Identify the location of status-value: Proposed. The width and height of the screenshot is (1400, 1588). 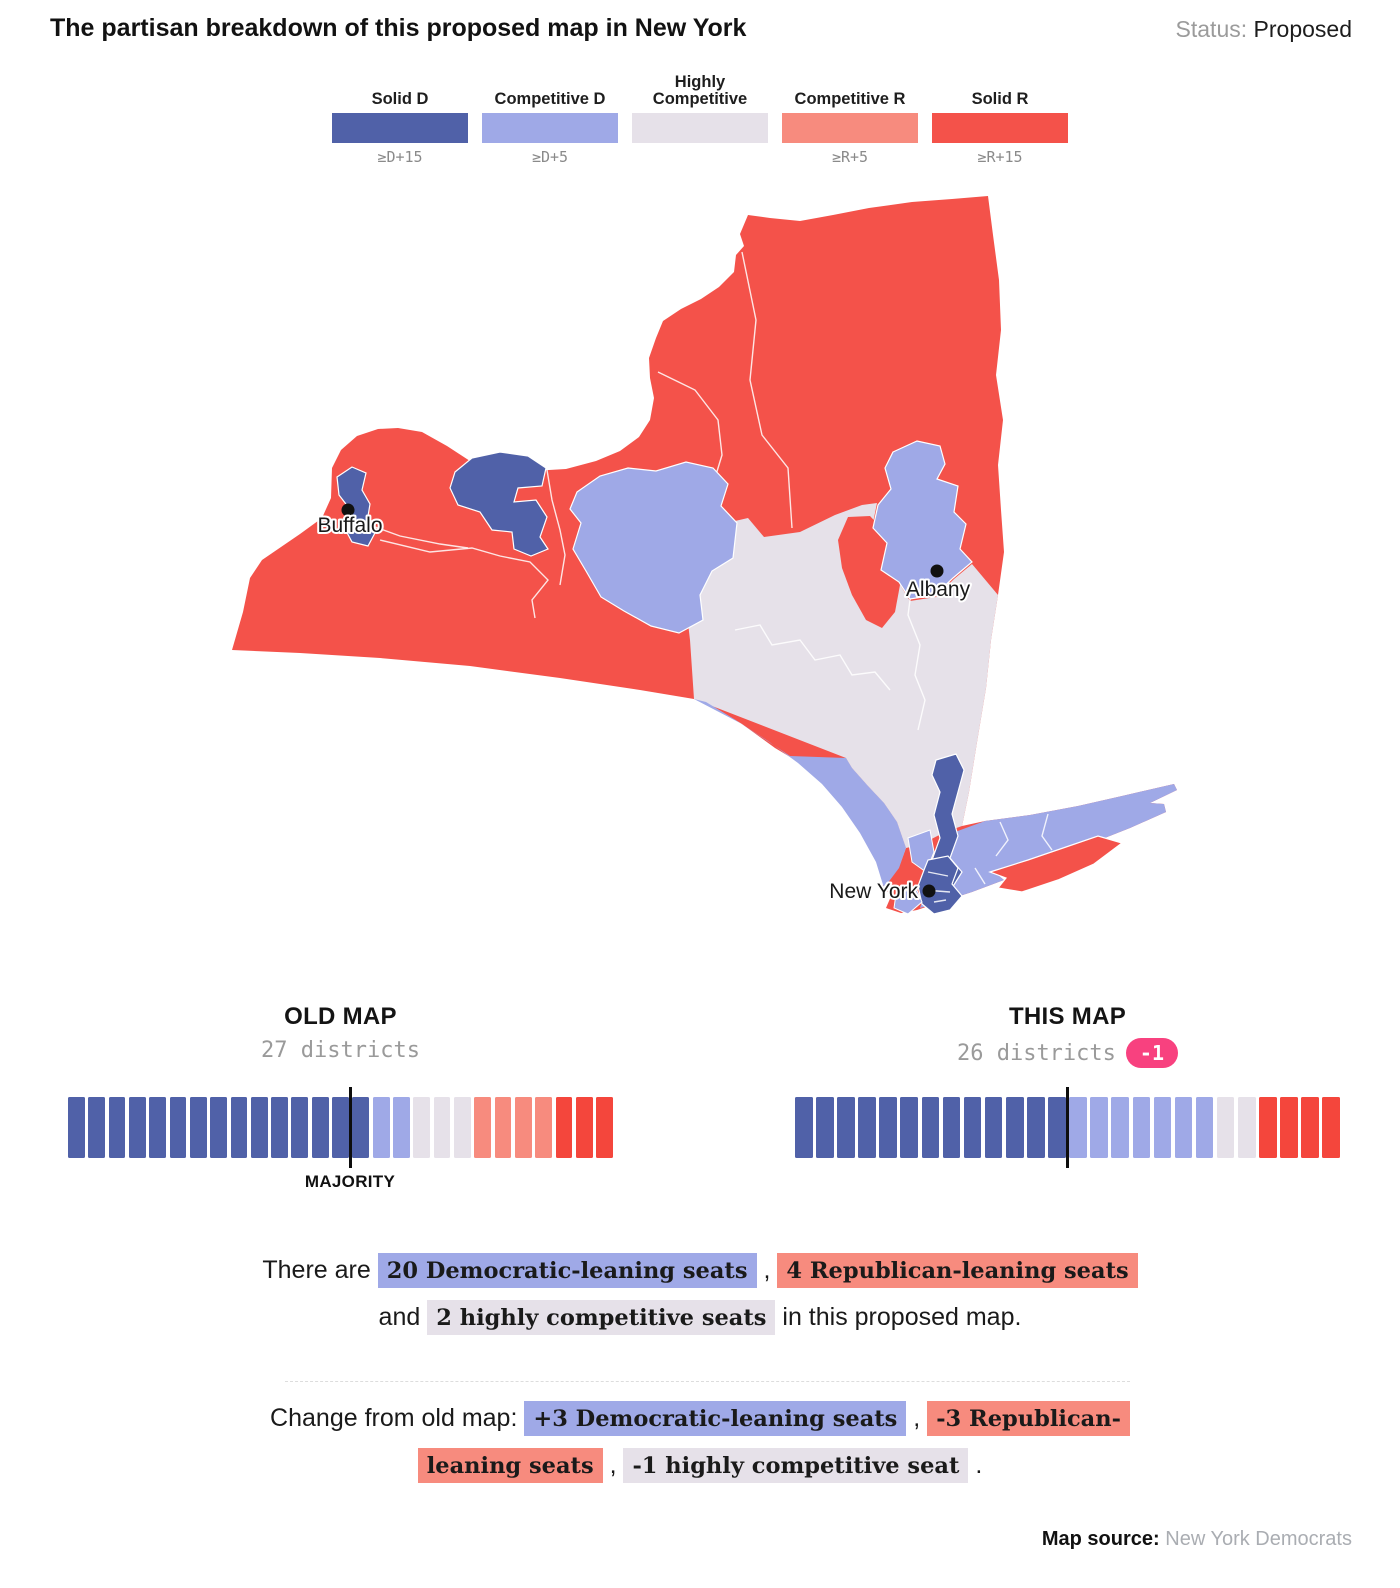
(1302, 29).